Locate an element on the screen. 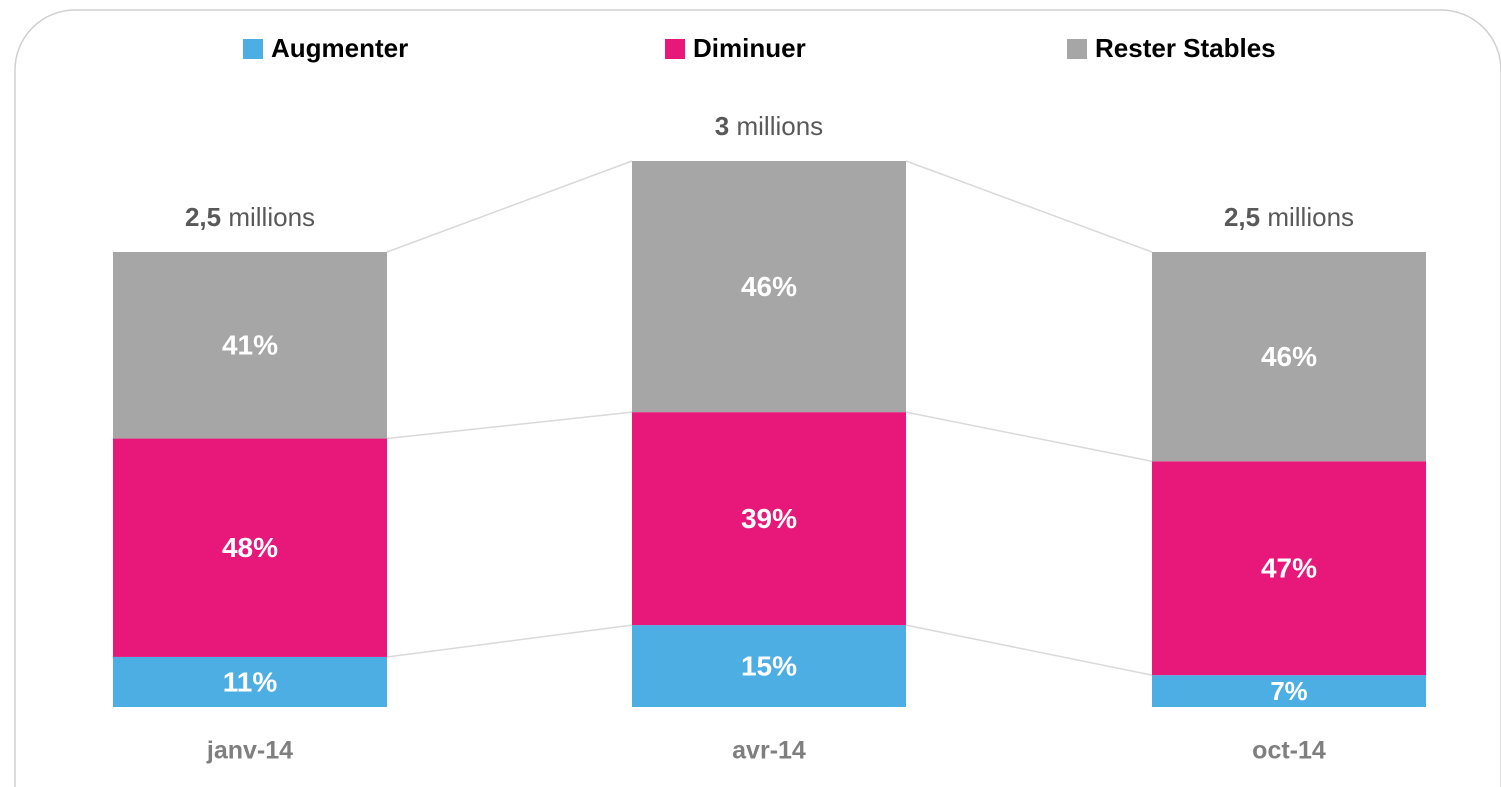  segment-label: 48% is located at coordinates (250, 547).